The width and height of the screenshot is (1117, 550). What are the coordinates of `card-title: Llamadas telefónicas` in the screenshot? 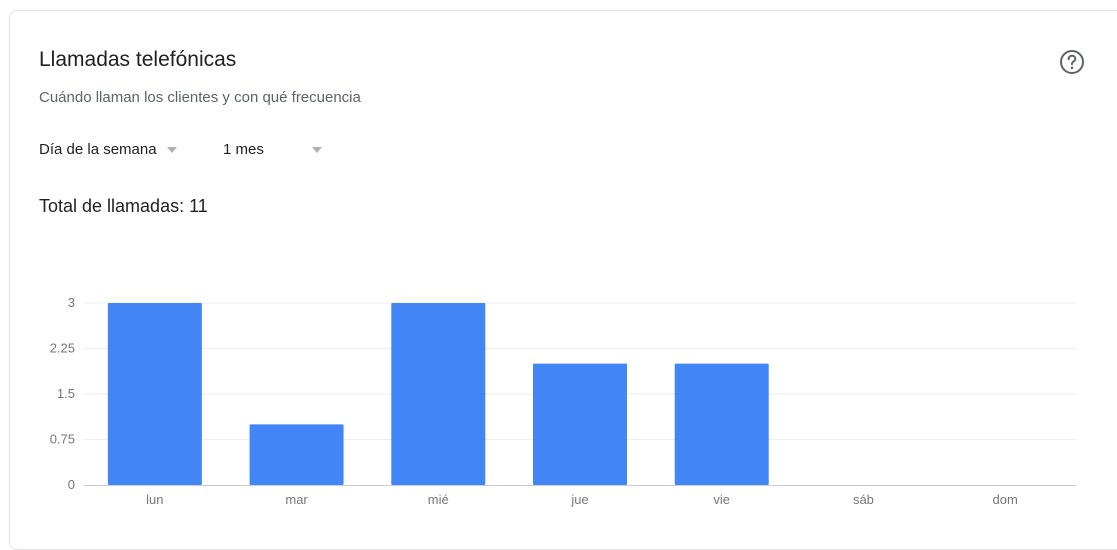 It's located at (138, 59).